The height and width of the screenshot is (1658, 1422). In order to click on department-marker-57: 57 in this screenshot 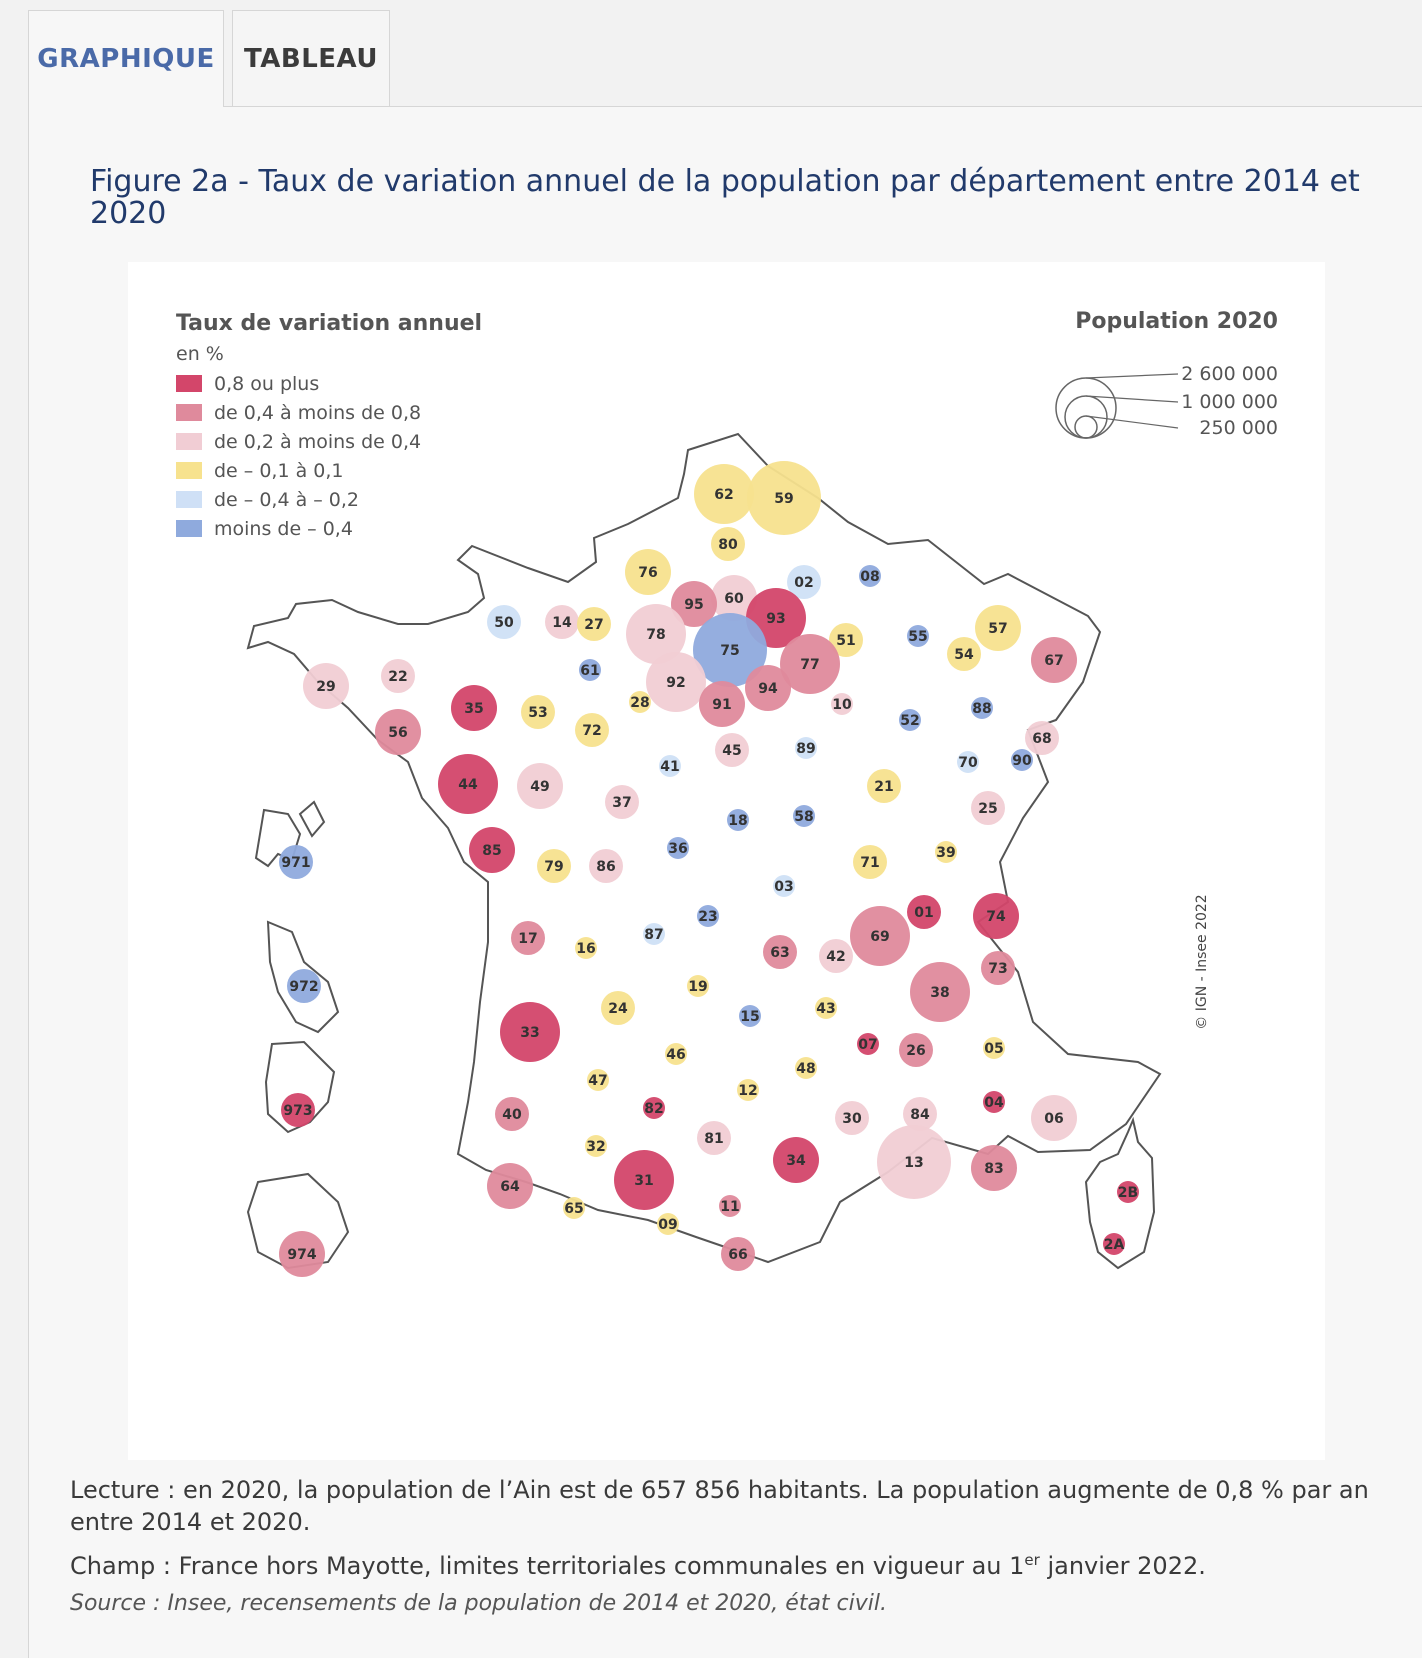, I will do `click(998, 628)`.